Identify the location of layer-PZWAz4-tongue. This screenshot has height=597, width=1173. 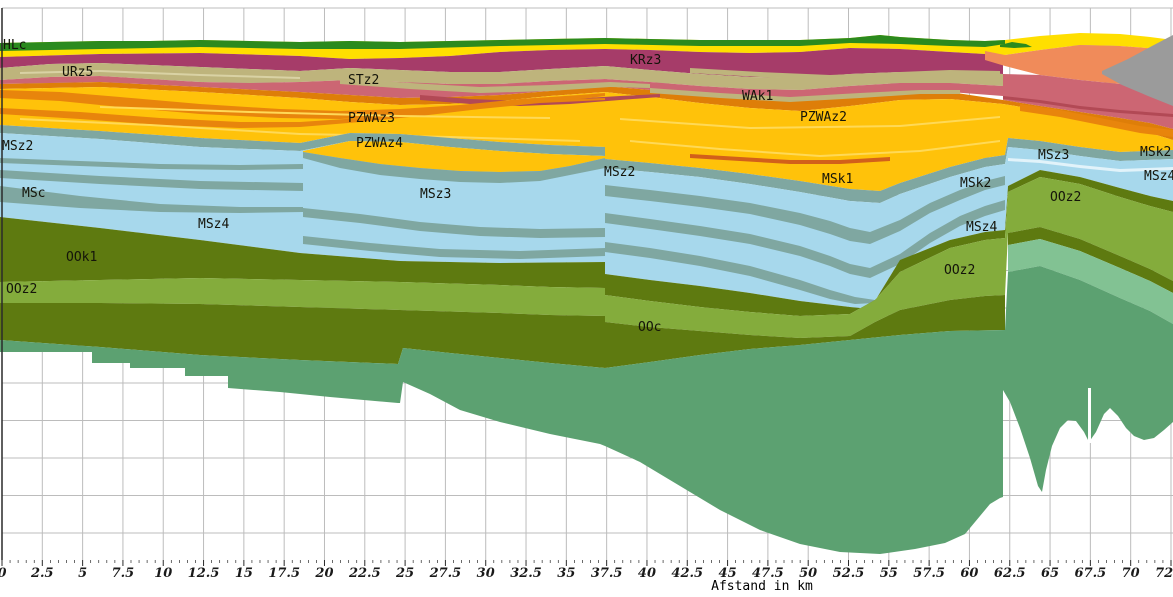
(454, 156).